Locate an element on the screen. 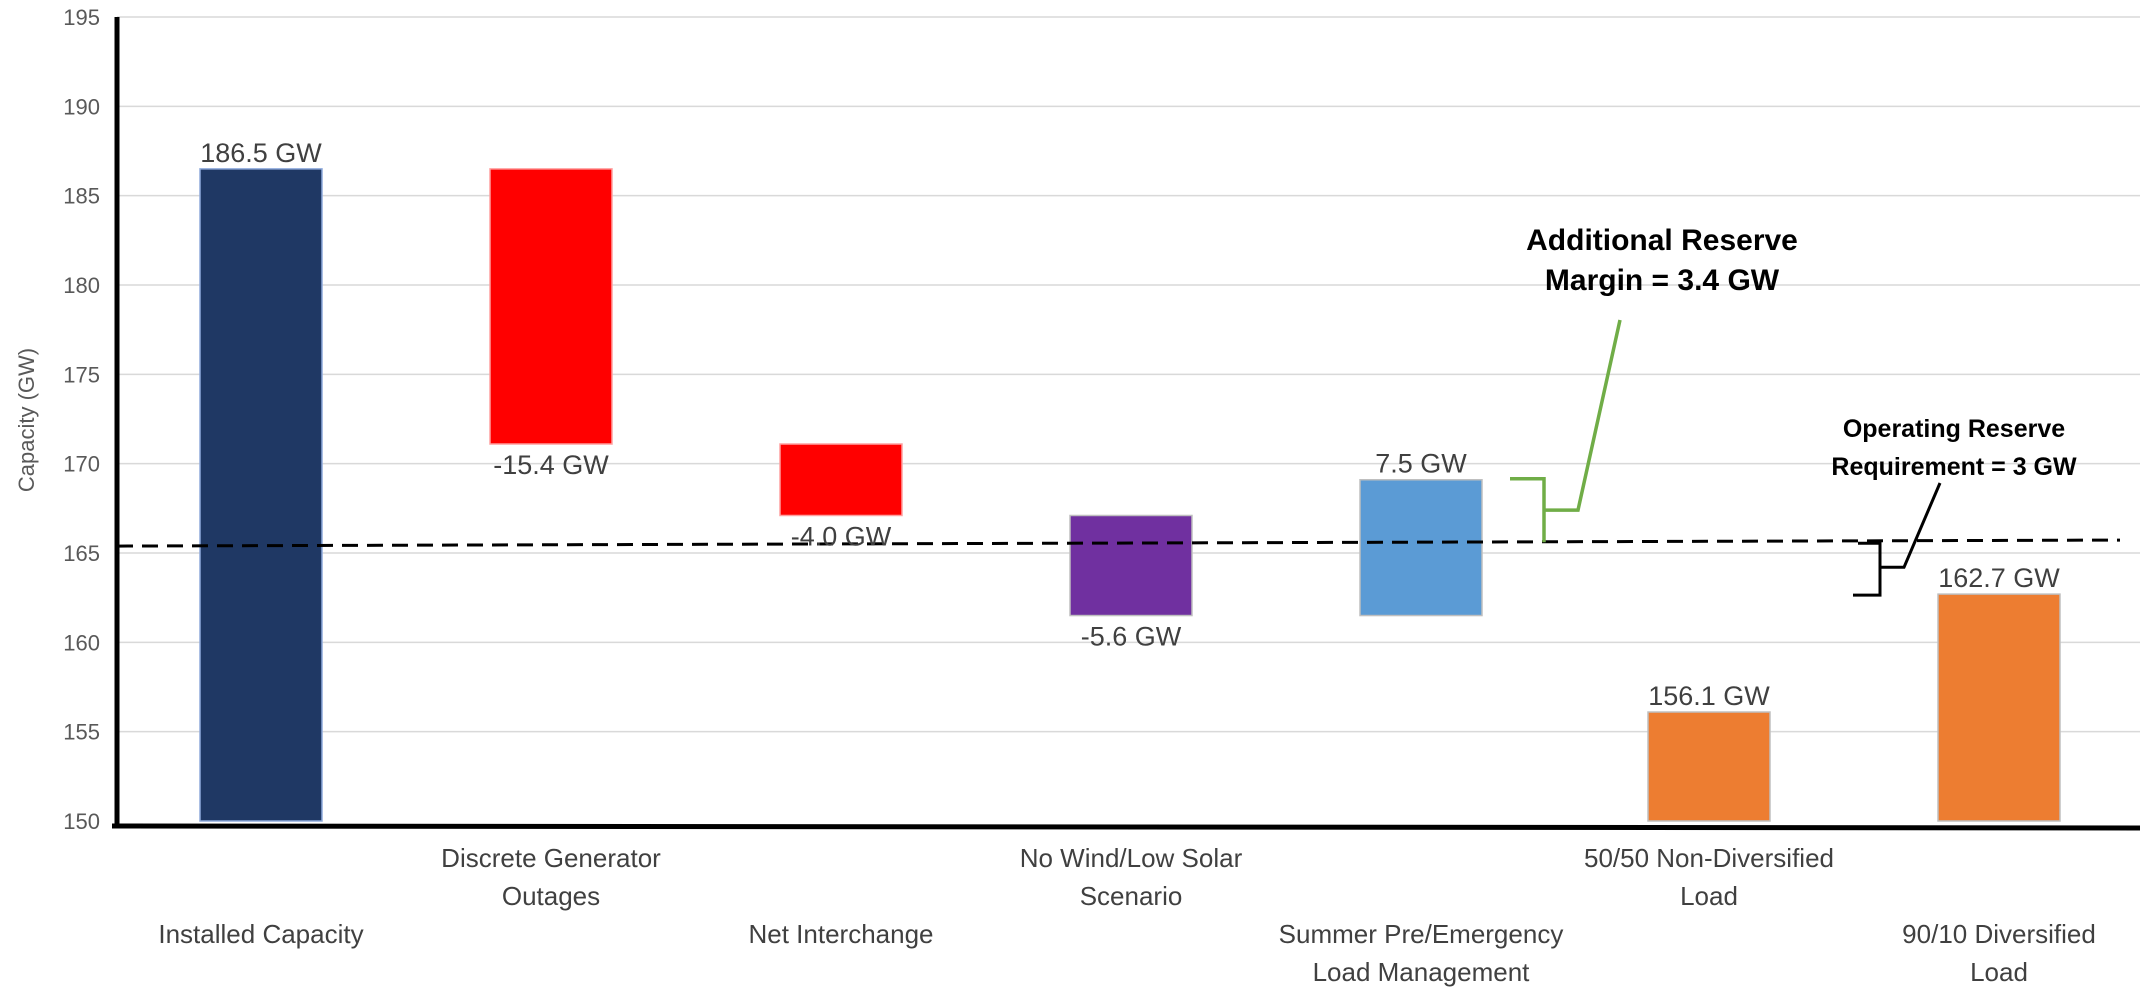 This screenshot has height=989, width=2150. annotation-text: Requirement = 3 GW is located at coordinates (1954, 467).